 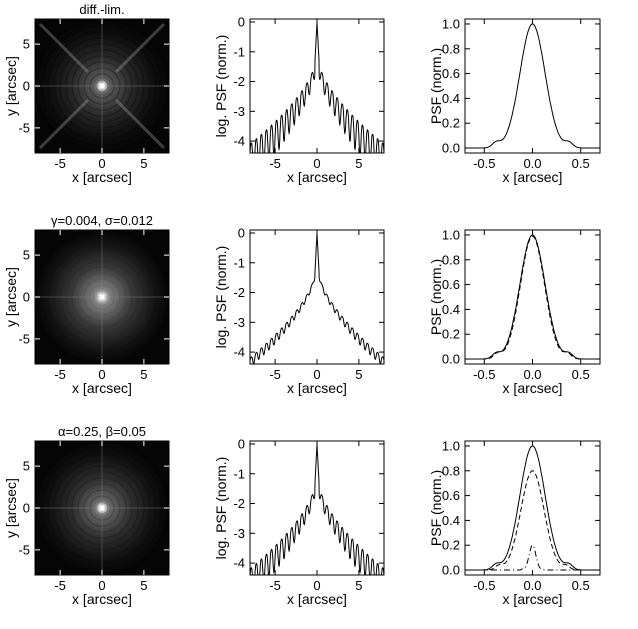 I want to click on panel-title: γ=0.004, σ=0.012, so click(x=102, y=220).